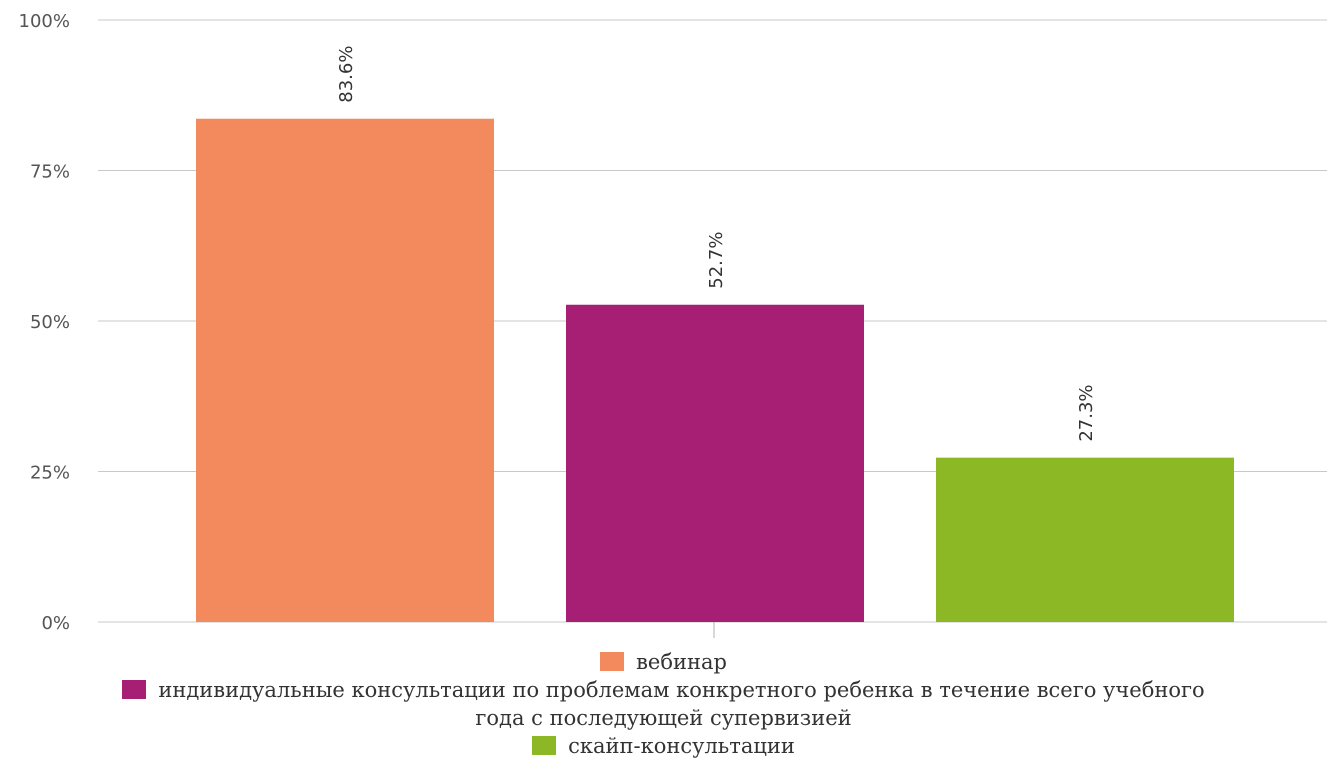  I want to click on y-tick-label: 75%, so click(50, 172).